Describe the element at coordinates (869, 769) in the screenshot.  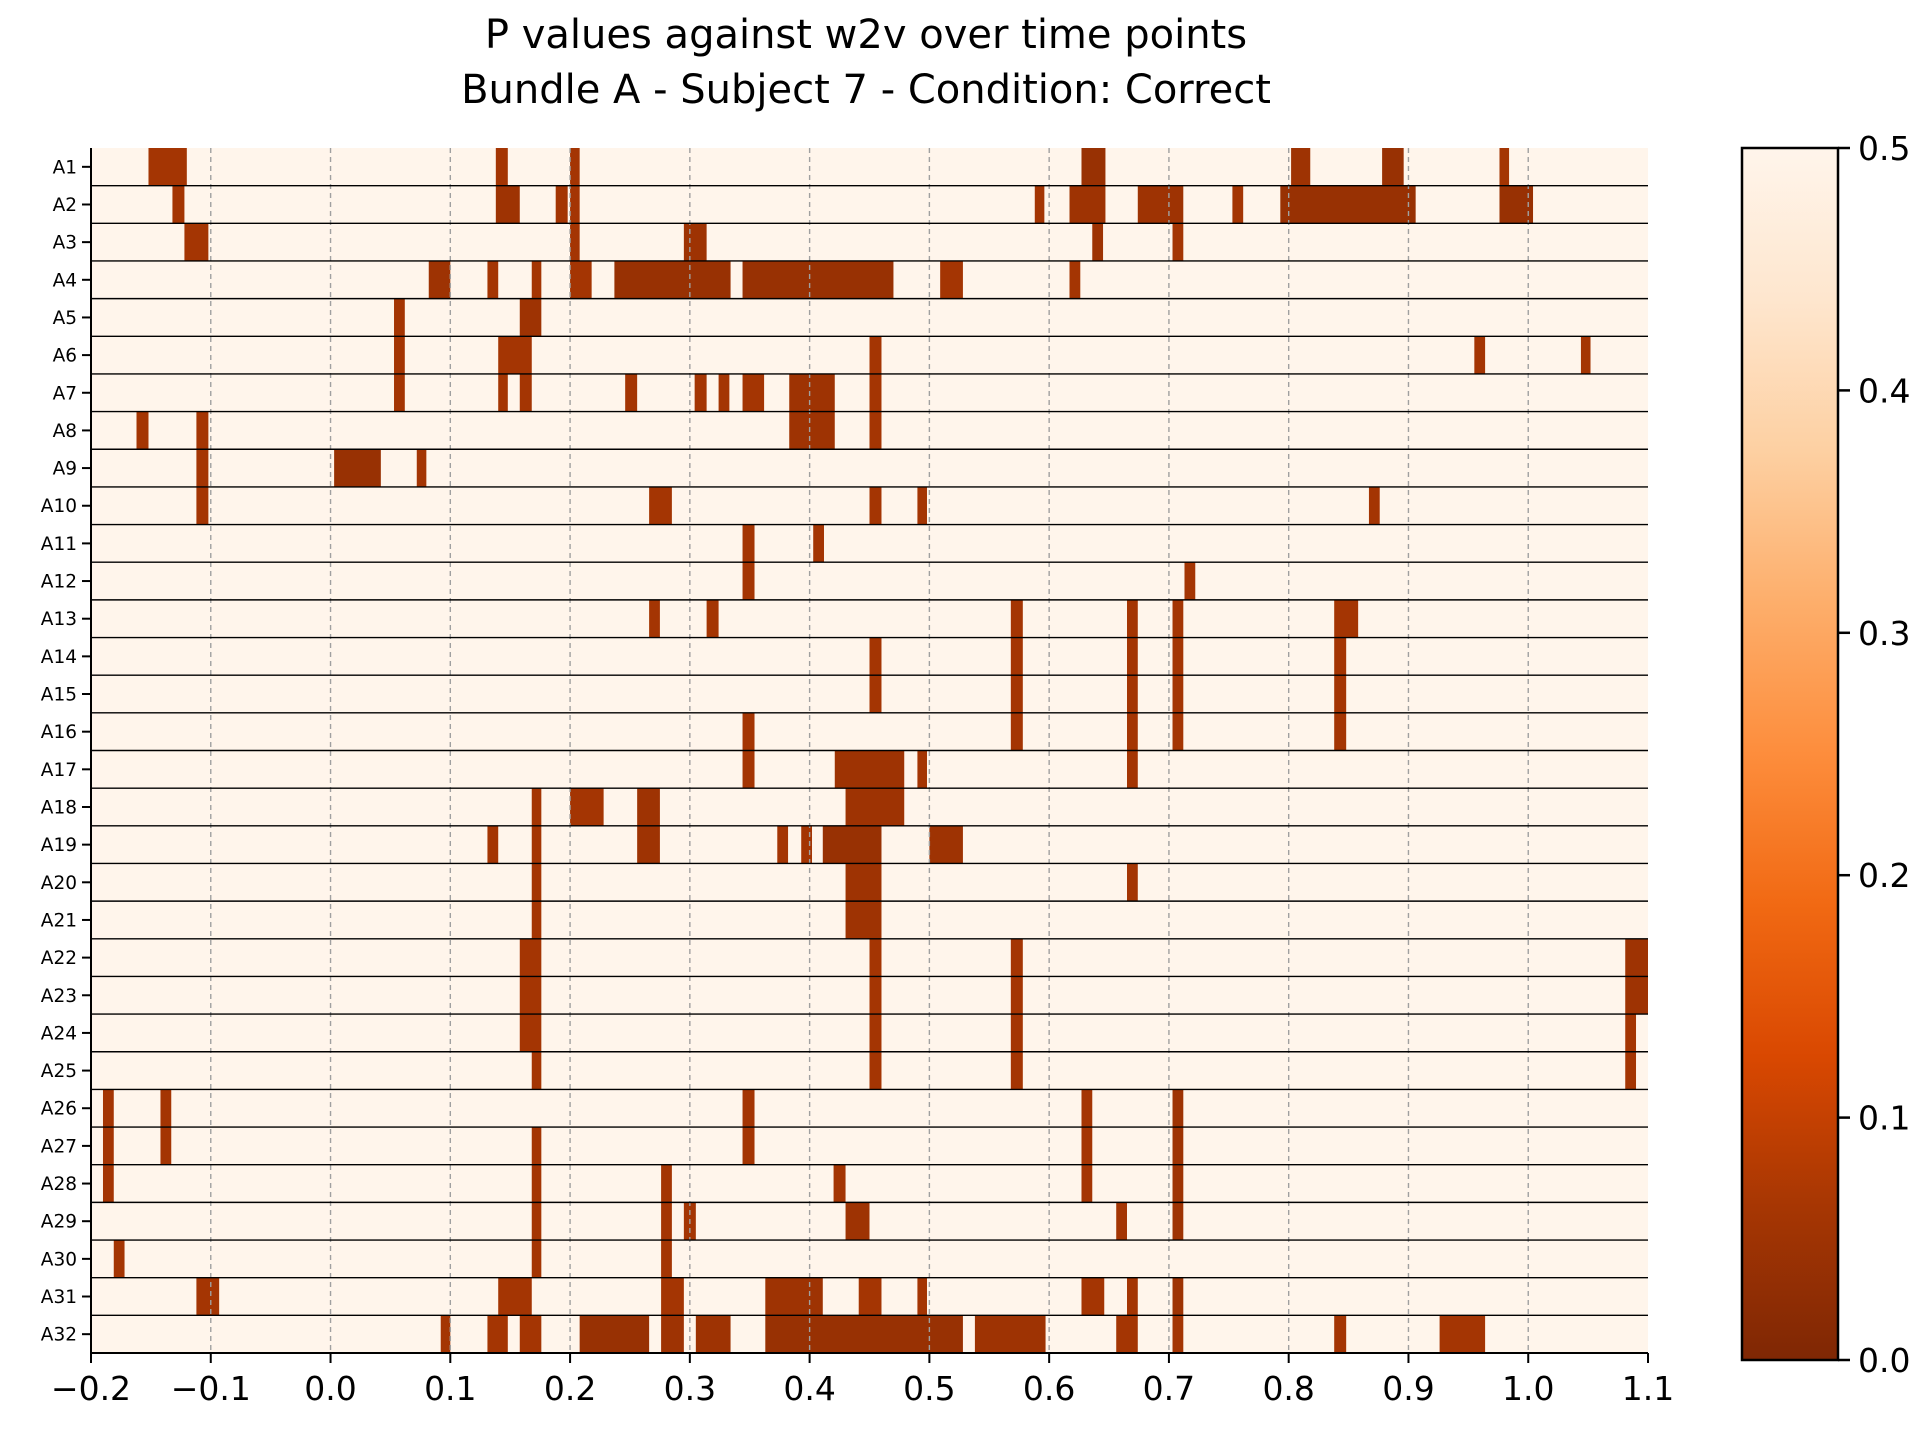
I see `heatmap-cell-a17` at that location.